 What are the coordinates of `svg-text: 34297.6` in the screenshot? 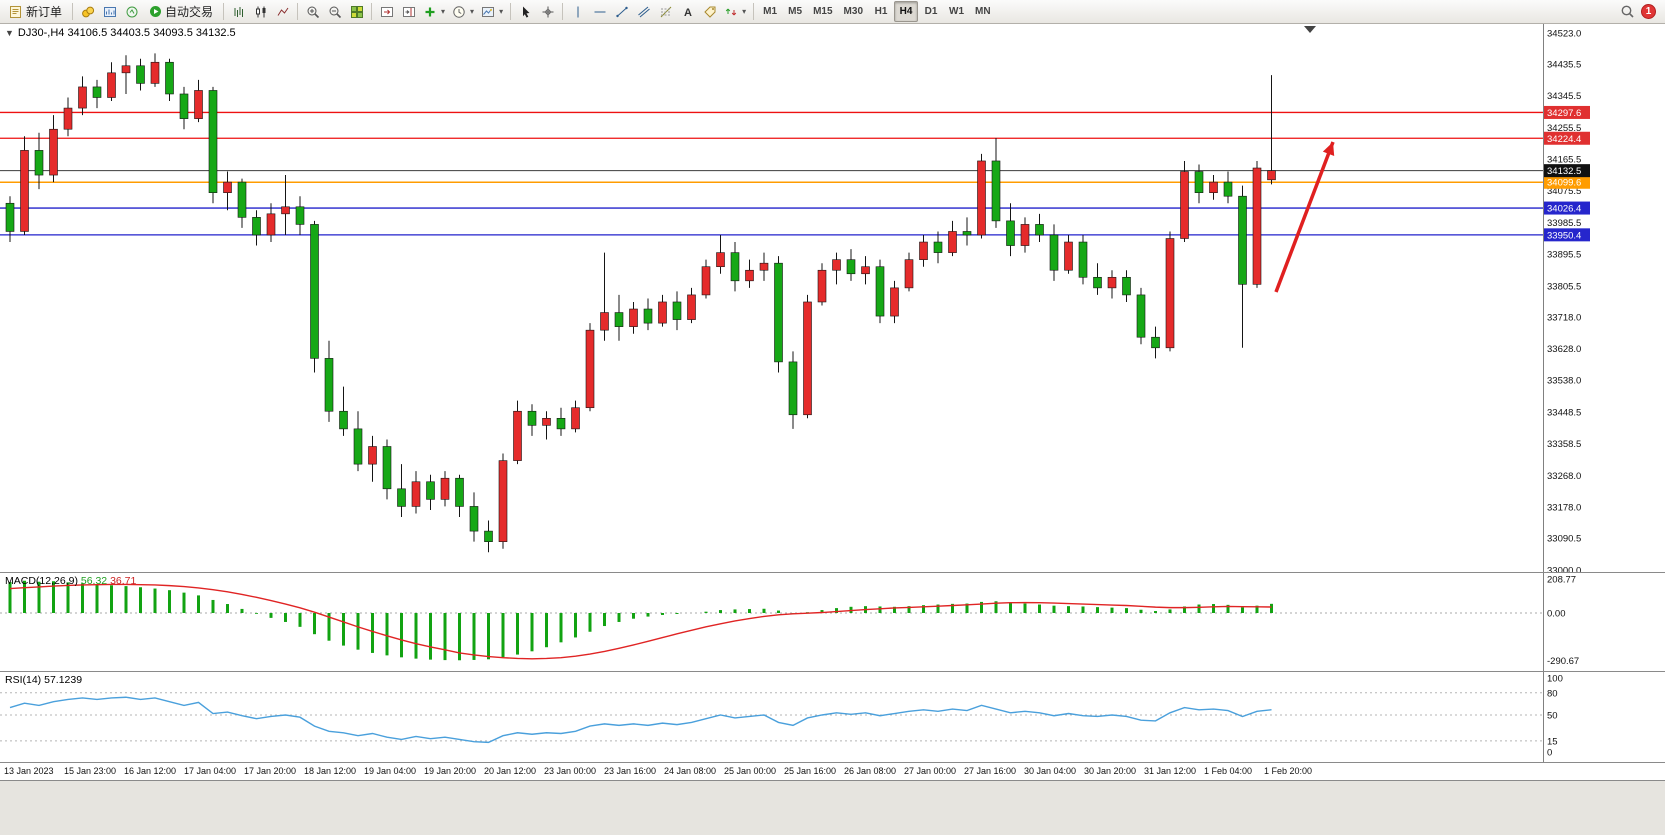 It's located at (1564, 113).